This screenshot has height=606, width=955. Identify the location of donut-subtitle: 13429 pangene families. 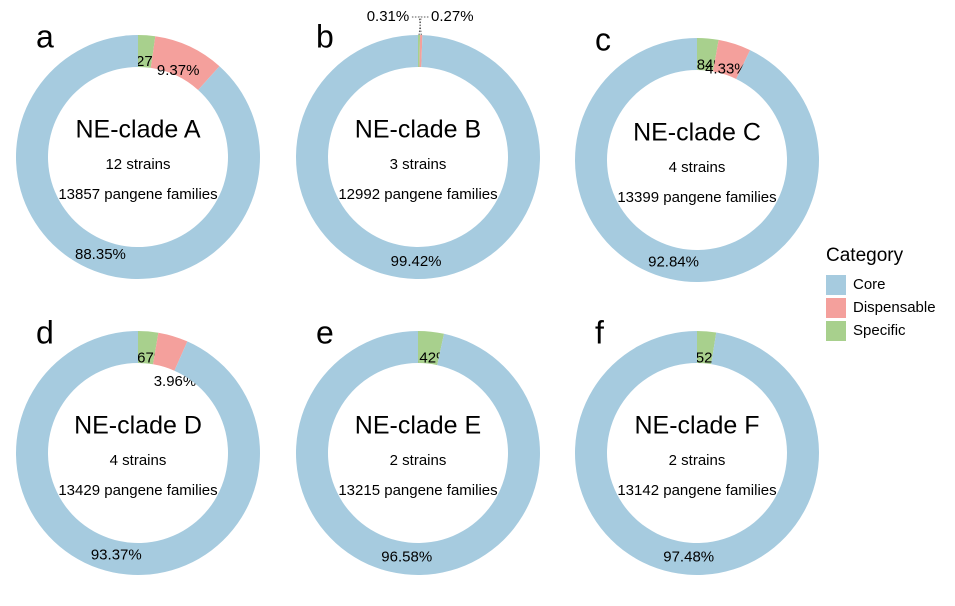
(137, 490).